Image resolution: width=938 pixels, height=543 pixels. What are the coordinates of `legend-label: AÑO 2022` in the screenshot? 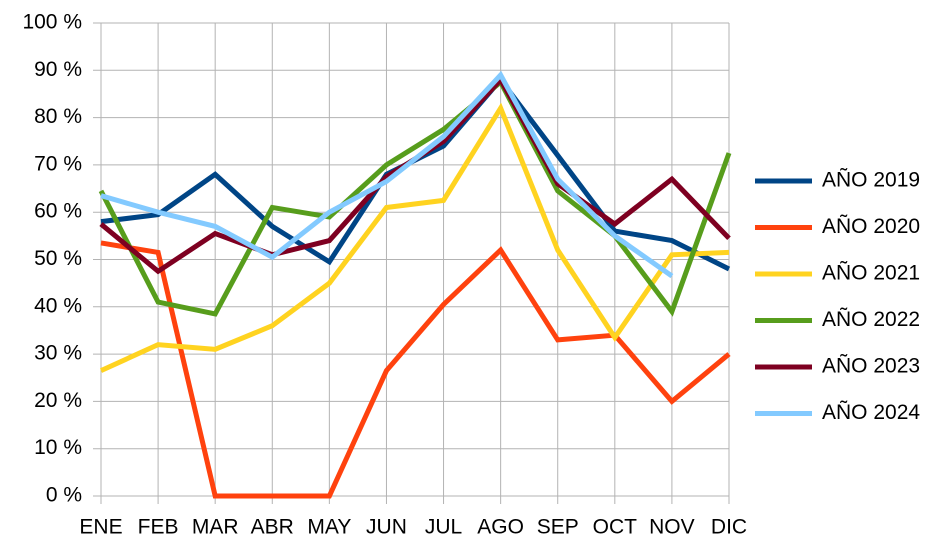 It's located at (871, 319).